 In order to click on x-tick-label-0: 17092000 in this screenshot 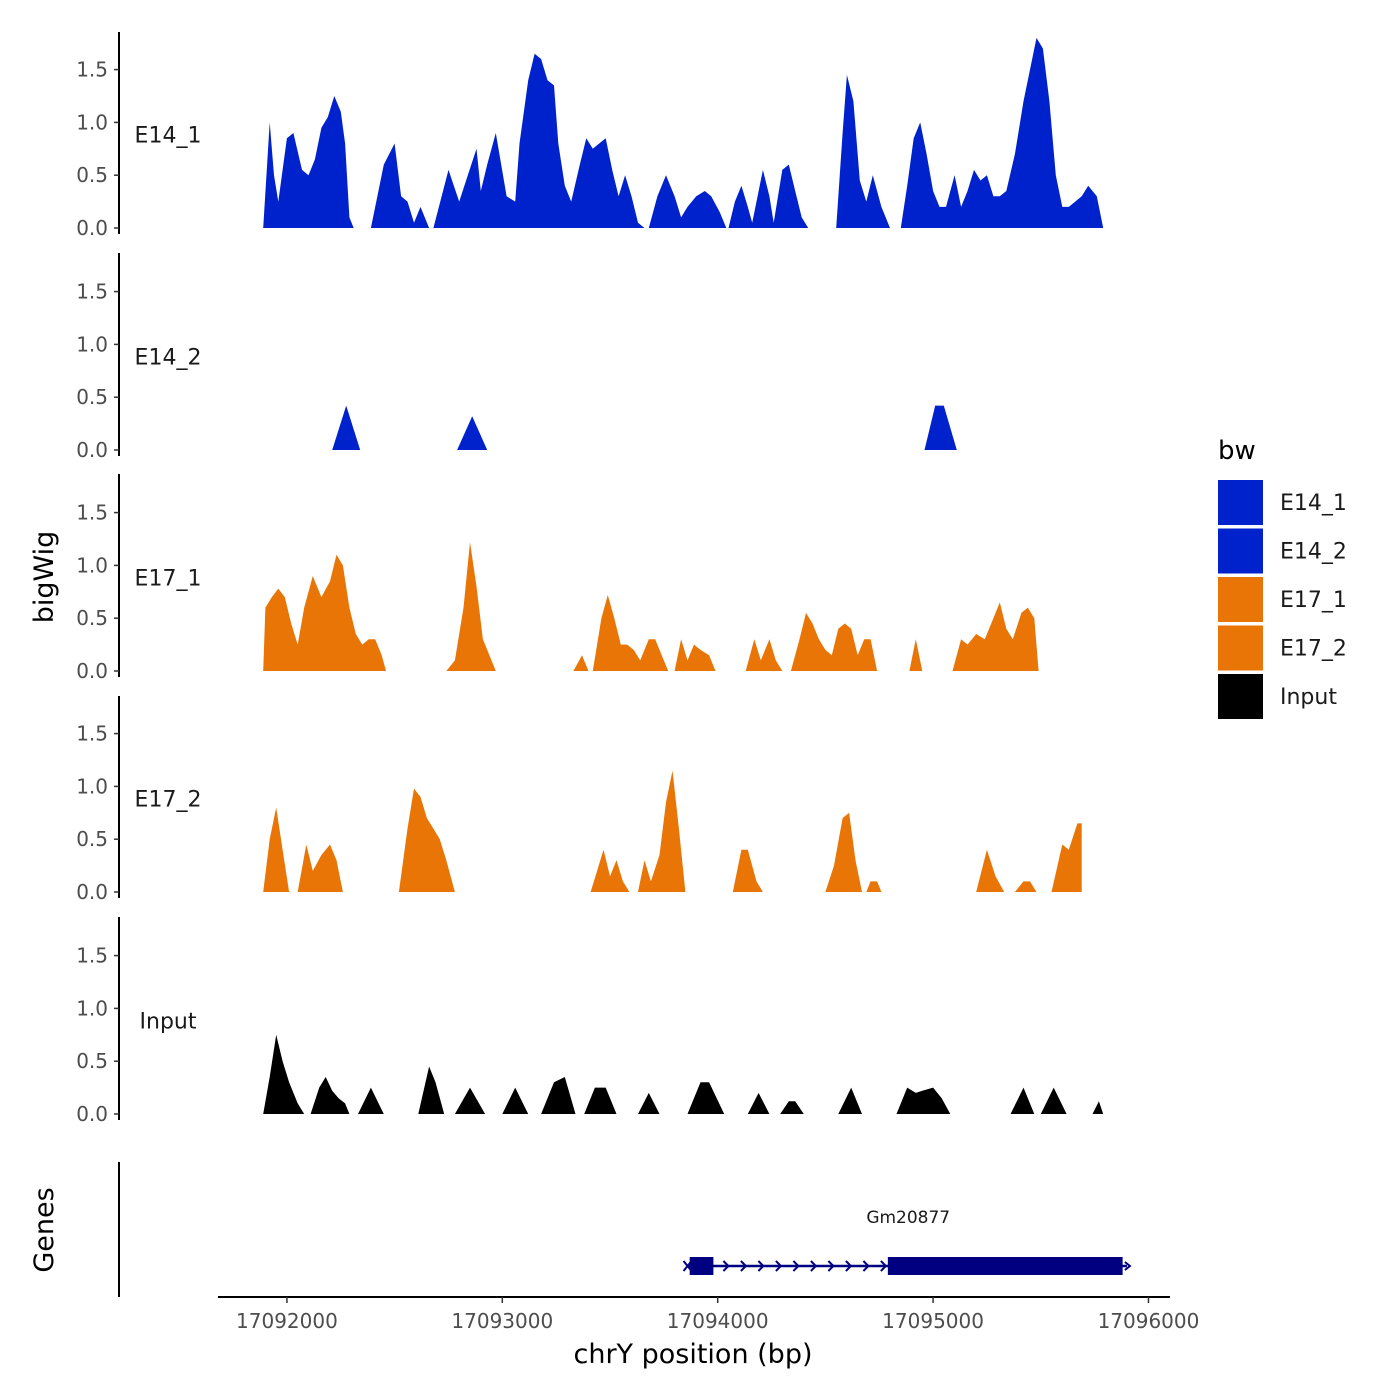, I will do `click(287, 1321)`.